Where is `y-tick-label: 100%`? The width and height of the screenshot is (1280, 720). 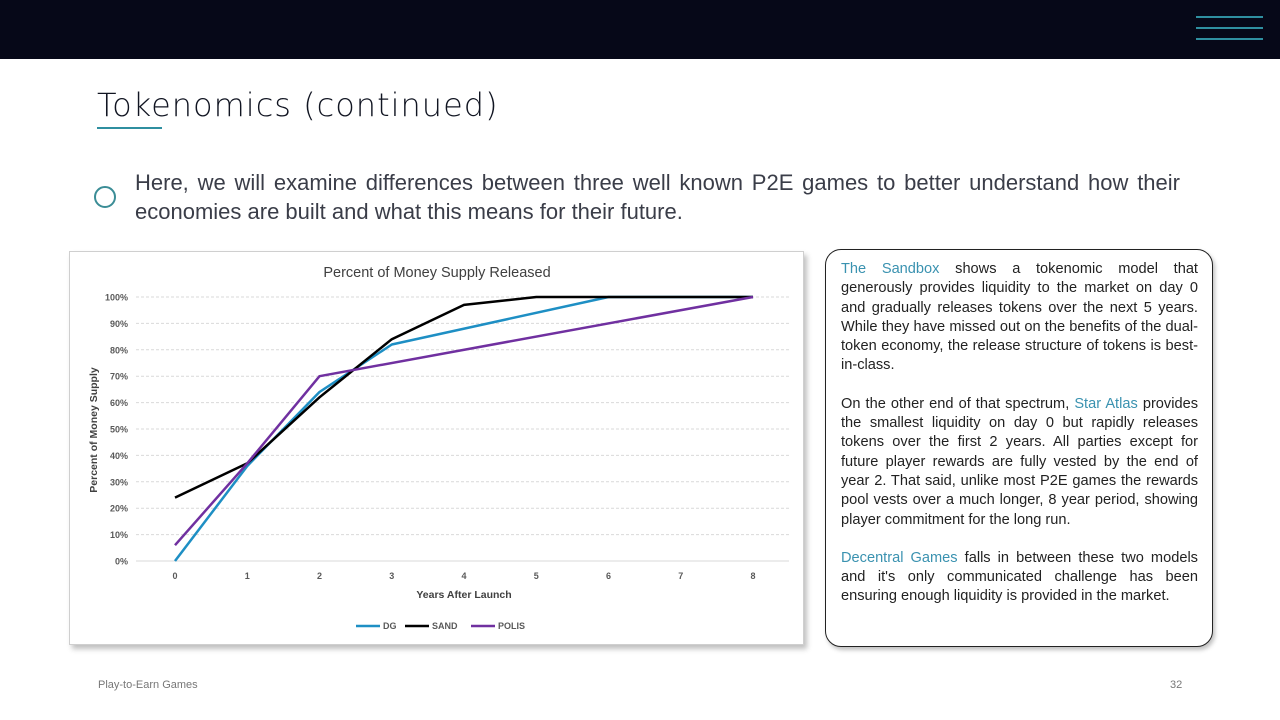 y-tick-label: 100% is located at coordinates (116, 298).